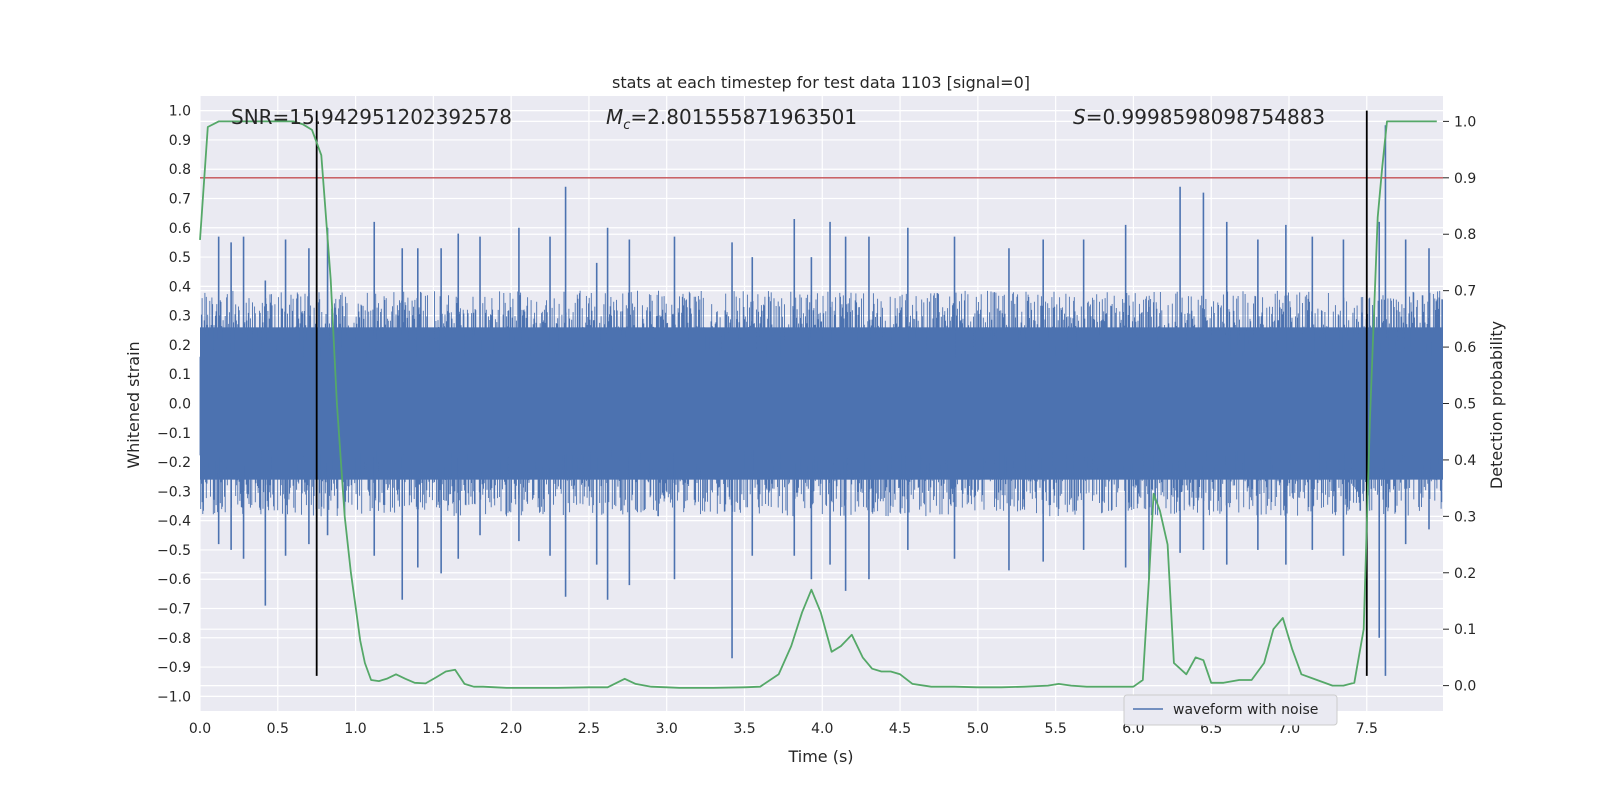 The image size is (1600, 800). I want to click on y2-tick-label: 0.0, so click(1465, 687).